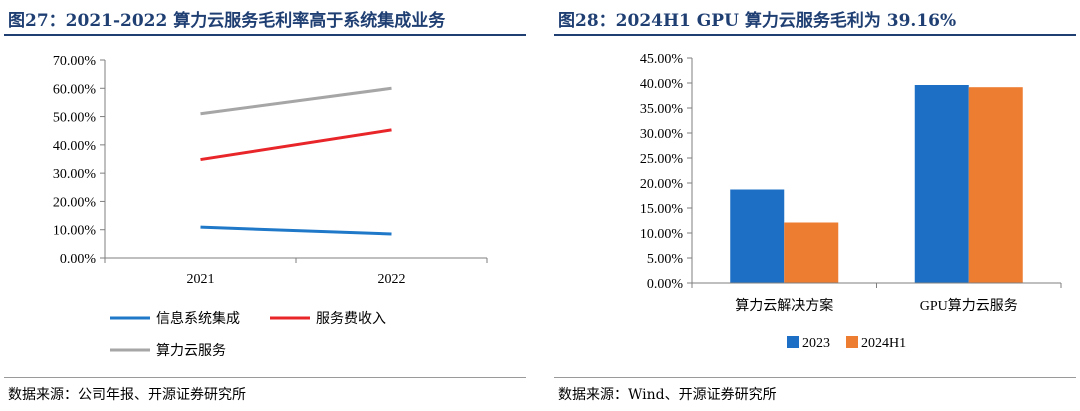 Image resolution: width=1080 pixels, height=411 pixels. What do you see at coordinates (969, 306) in the screenshot?
I see `x-category-label: GPU算力云服务` at bounding box center [969, 306].